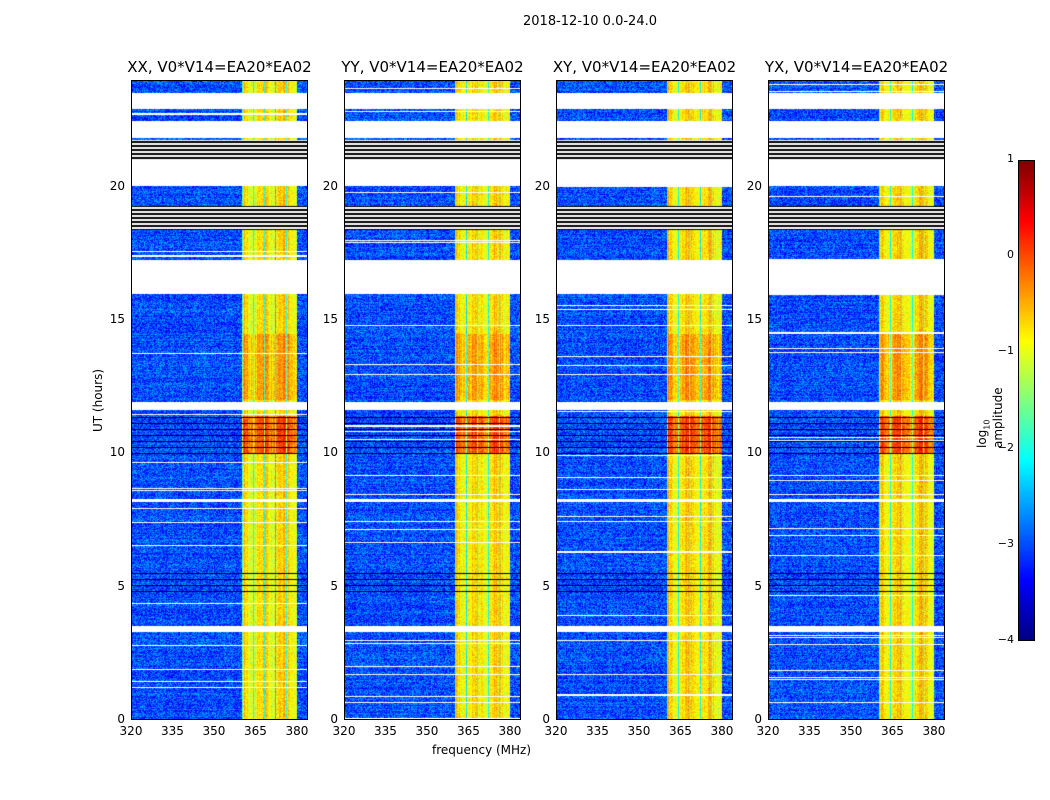  I want to click on panel-title: YX, V0*V14=EA20*EA02, so click(856, 67).